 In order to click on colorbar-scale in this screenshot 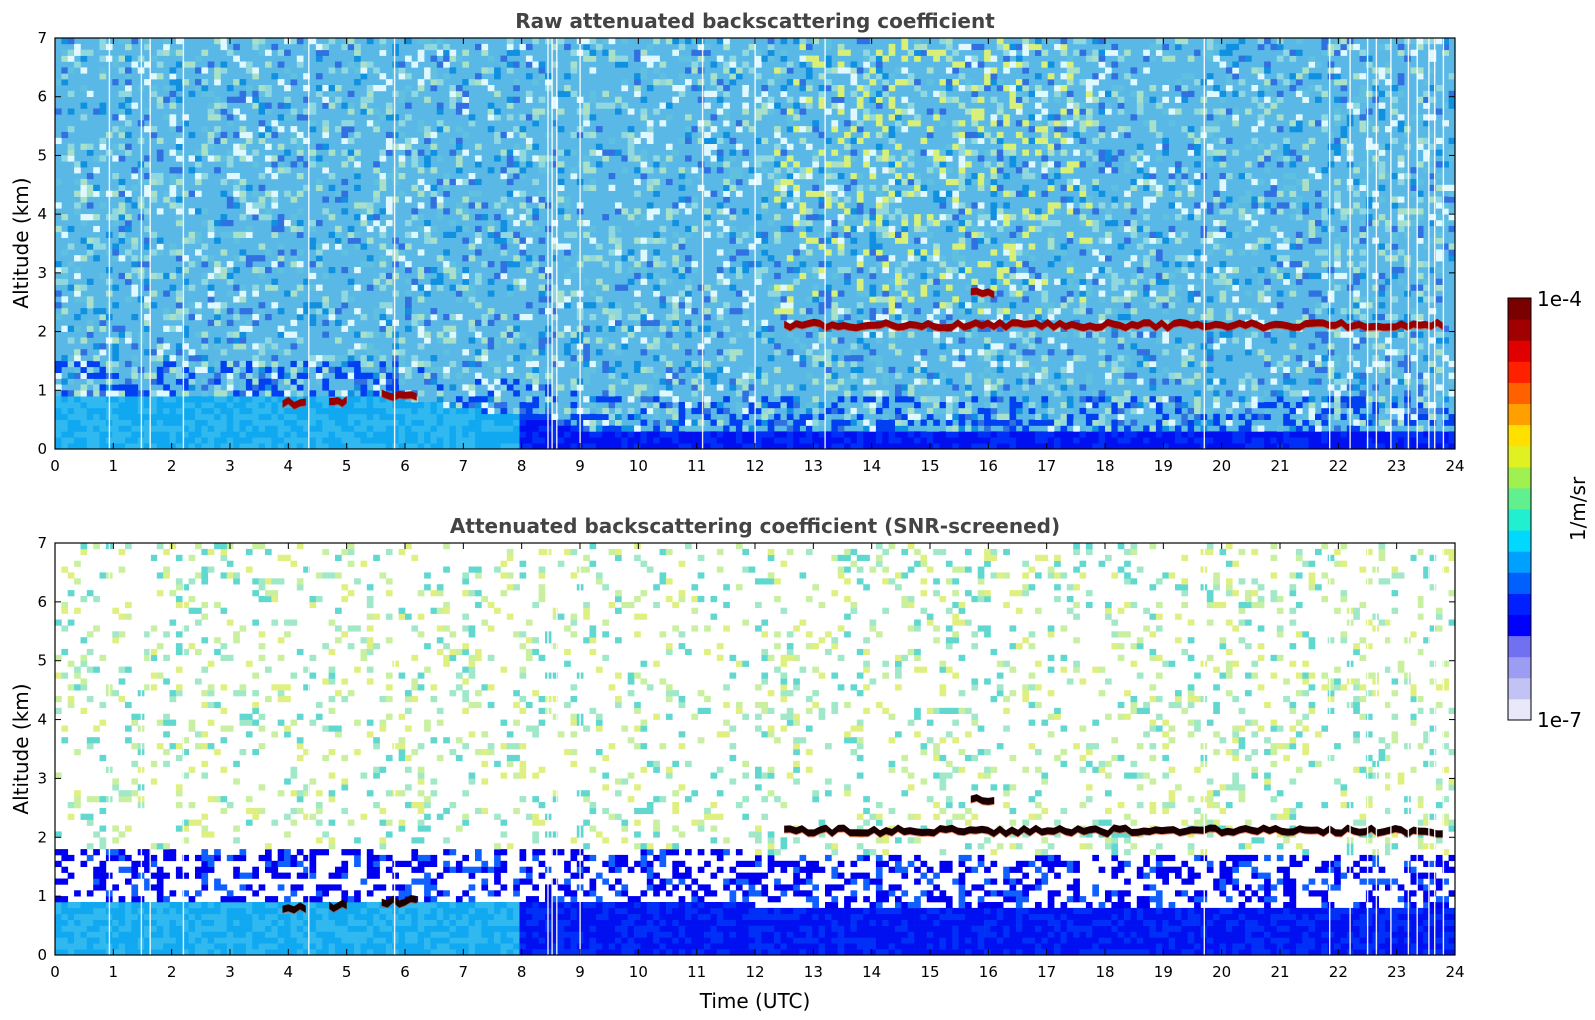, I will do `click(1519, 509)`.